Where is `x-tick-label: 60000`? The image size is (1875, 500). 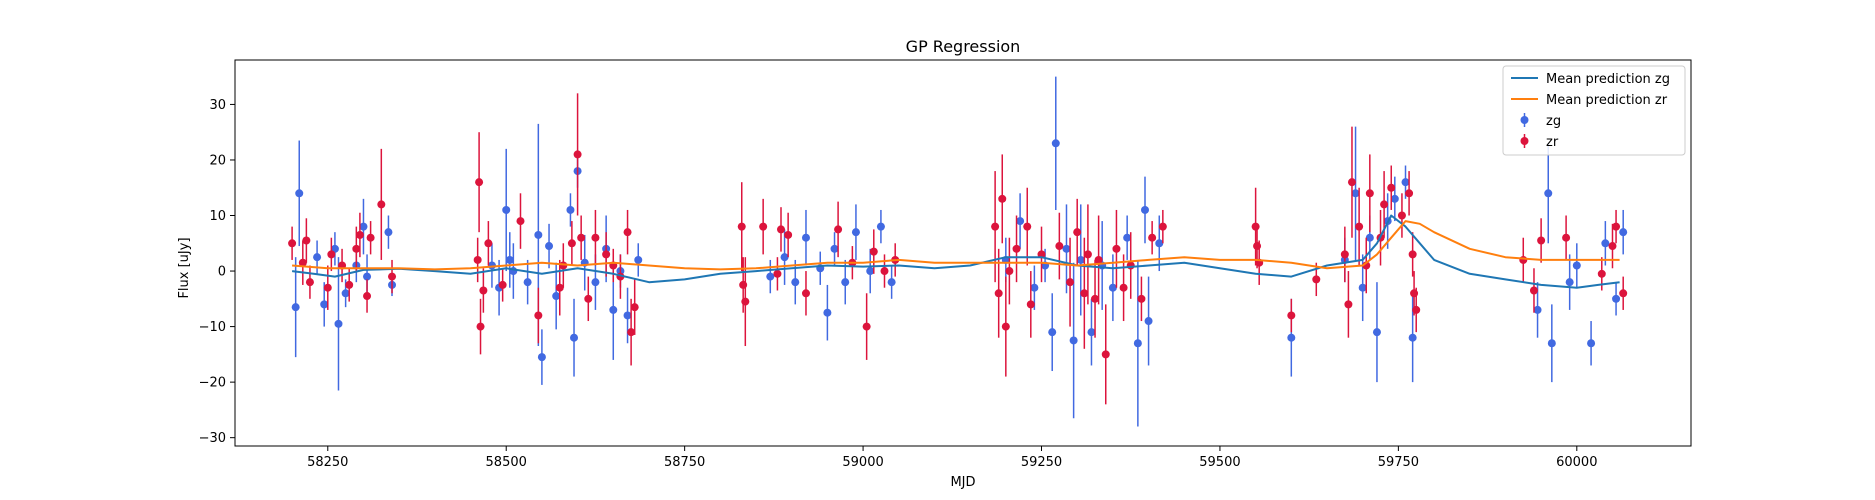
x-tick-label: 60000 is located at coordinates (1576, 462).